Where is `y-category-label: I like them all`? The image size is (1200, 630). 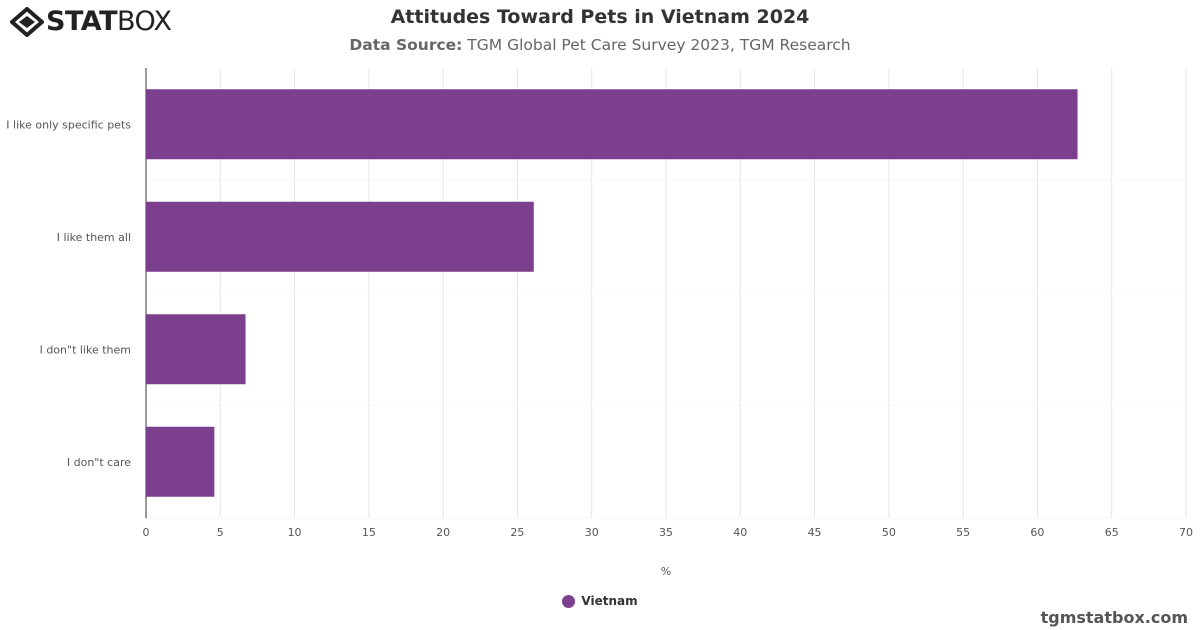
y-category-label: I like them all is located at coordinates (94, 237).